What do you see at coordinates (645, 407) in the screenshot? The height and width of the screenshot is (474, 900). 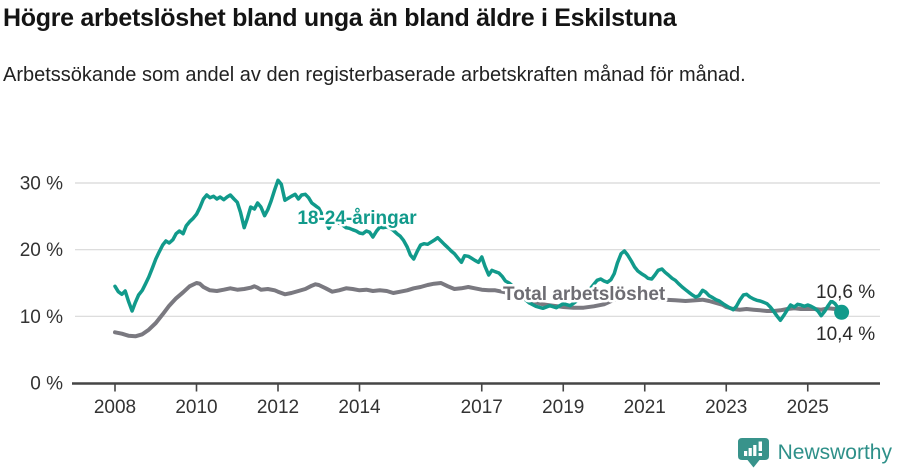 I see `x-tick-label: 2021` at bounding box center [645, 407].